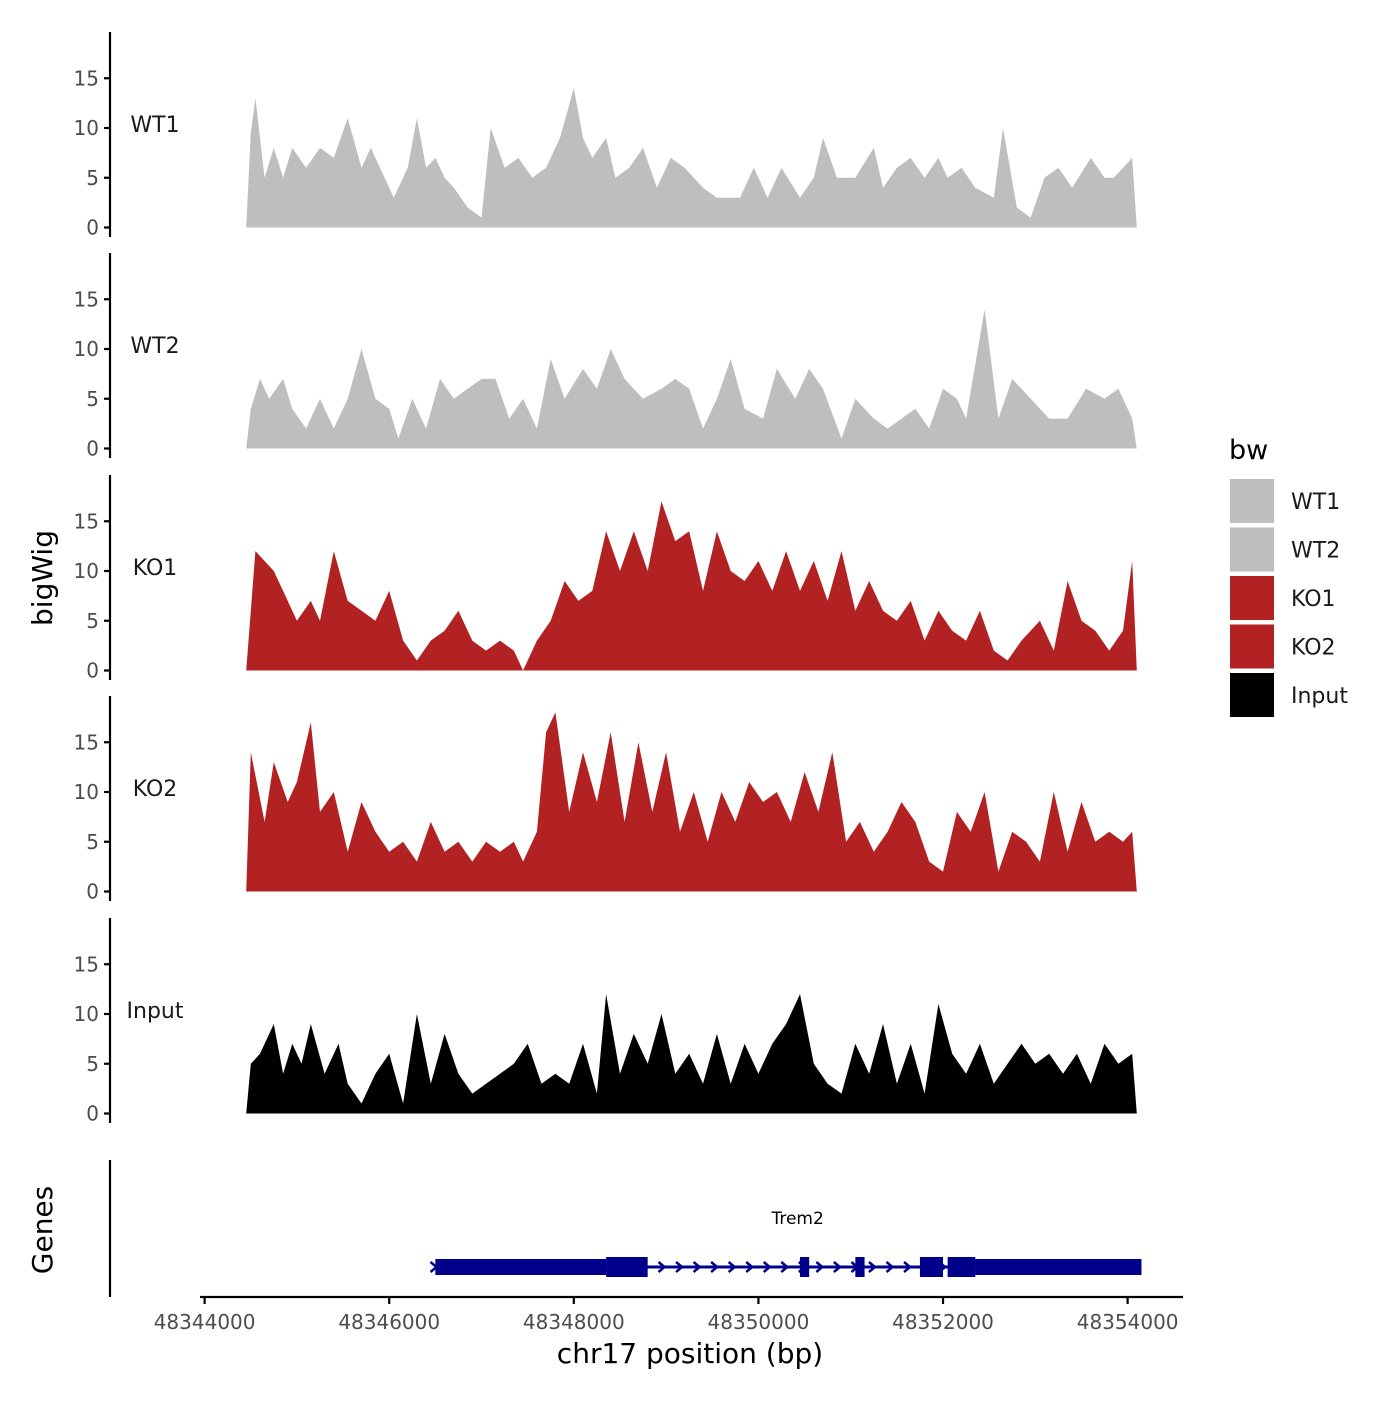 This screenshot has height=1404, width=1400. Describe the element at coordinates (691, 1054) in the screenshot. I see `signal-area-input` at that location.